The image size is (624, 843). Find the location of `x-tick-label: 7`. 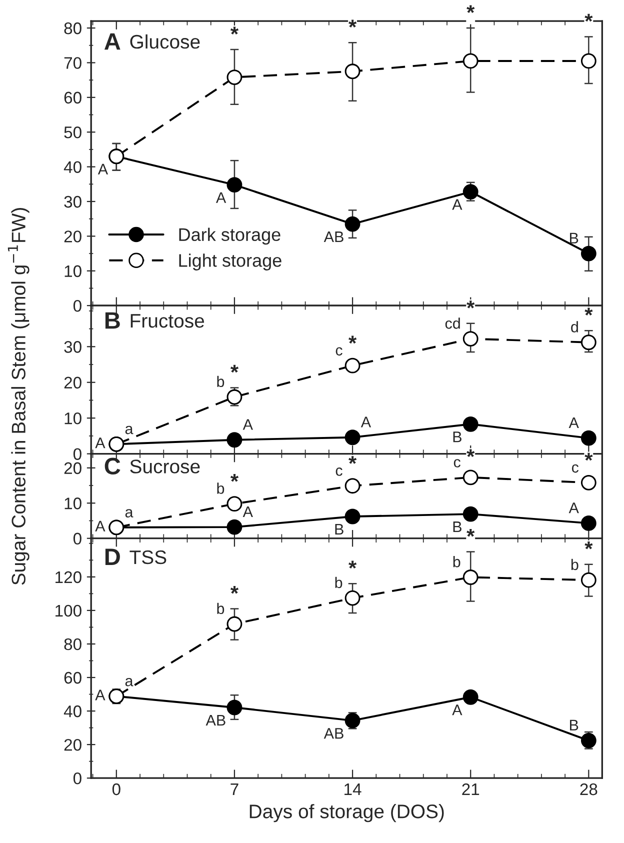

x-tick-label: 7 is located at coordinates (234, 790).